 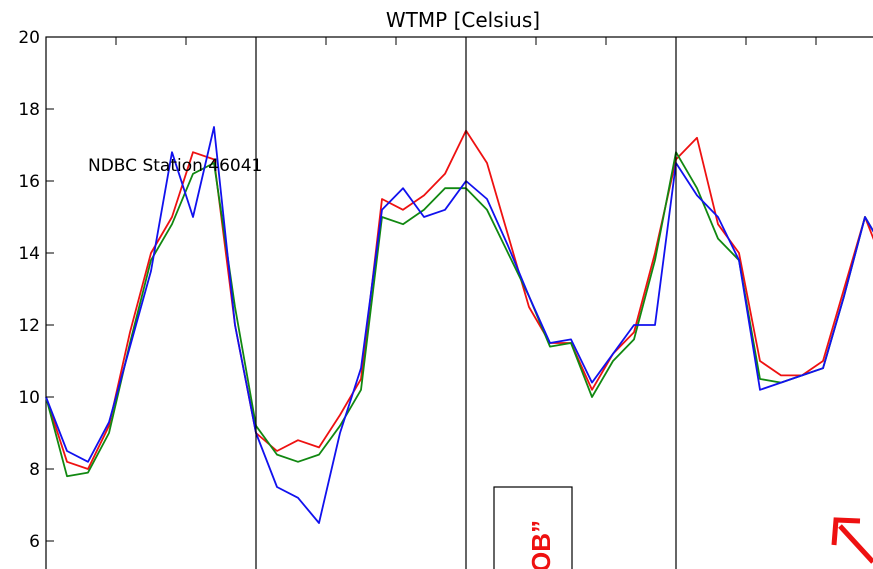 I want to click on chart-title: WTMP [Celsius], so click(x=463, y=20).